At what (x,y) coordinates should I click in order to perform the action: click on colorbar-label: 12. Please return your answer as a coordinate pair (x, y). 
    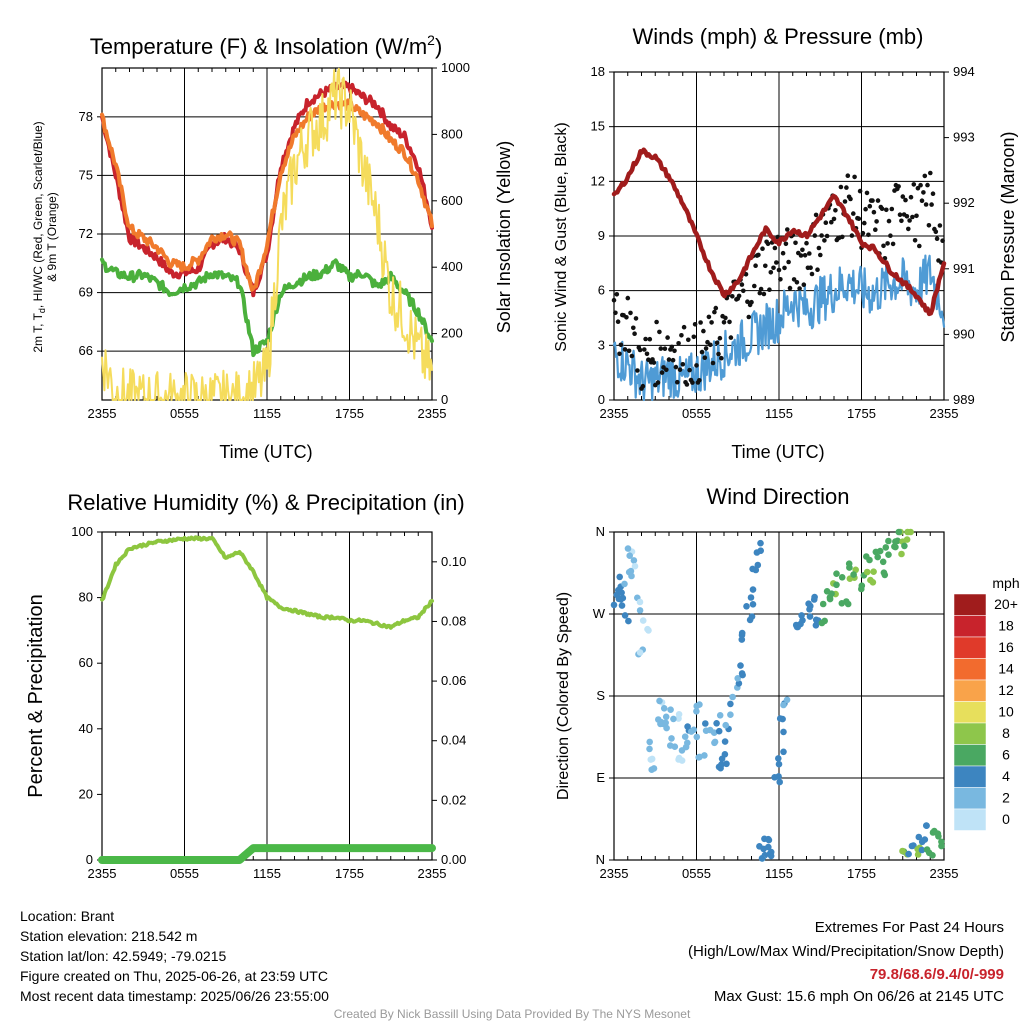
    Looking at the image, I should click on (1006, 690).